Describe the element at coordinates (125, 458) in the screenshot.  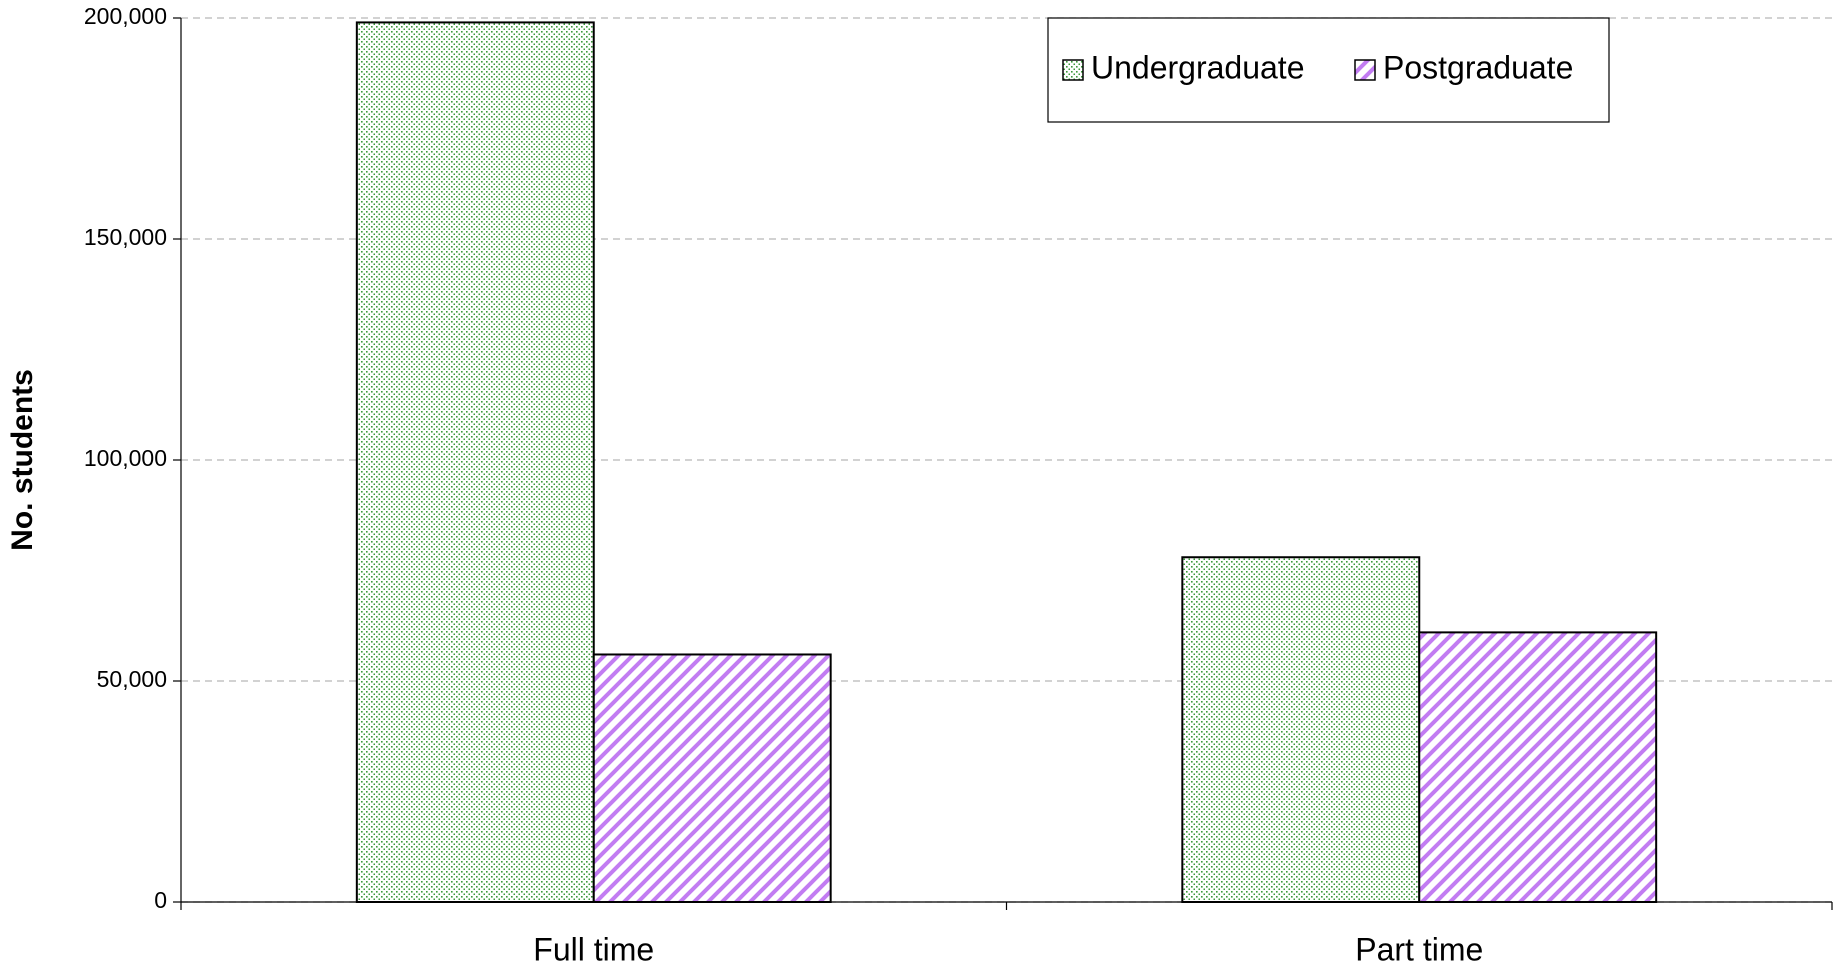
I see `y-tick-label: 100,000` at that location.